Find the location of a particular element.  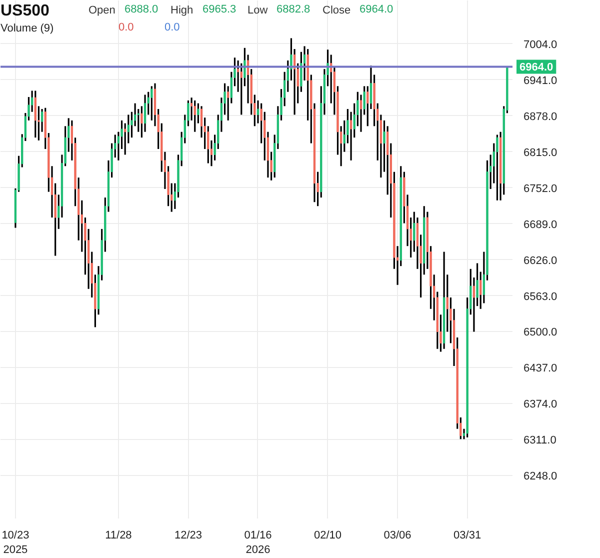

y-tick-label: 6311.0 is located at coordinates (540, 440).